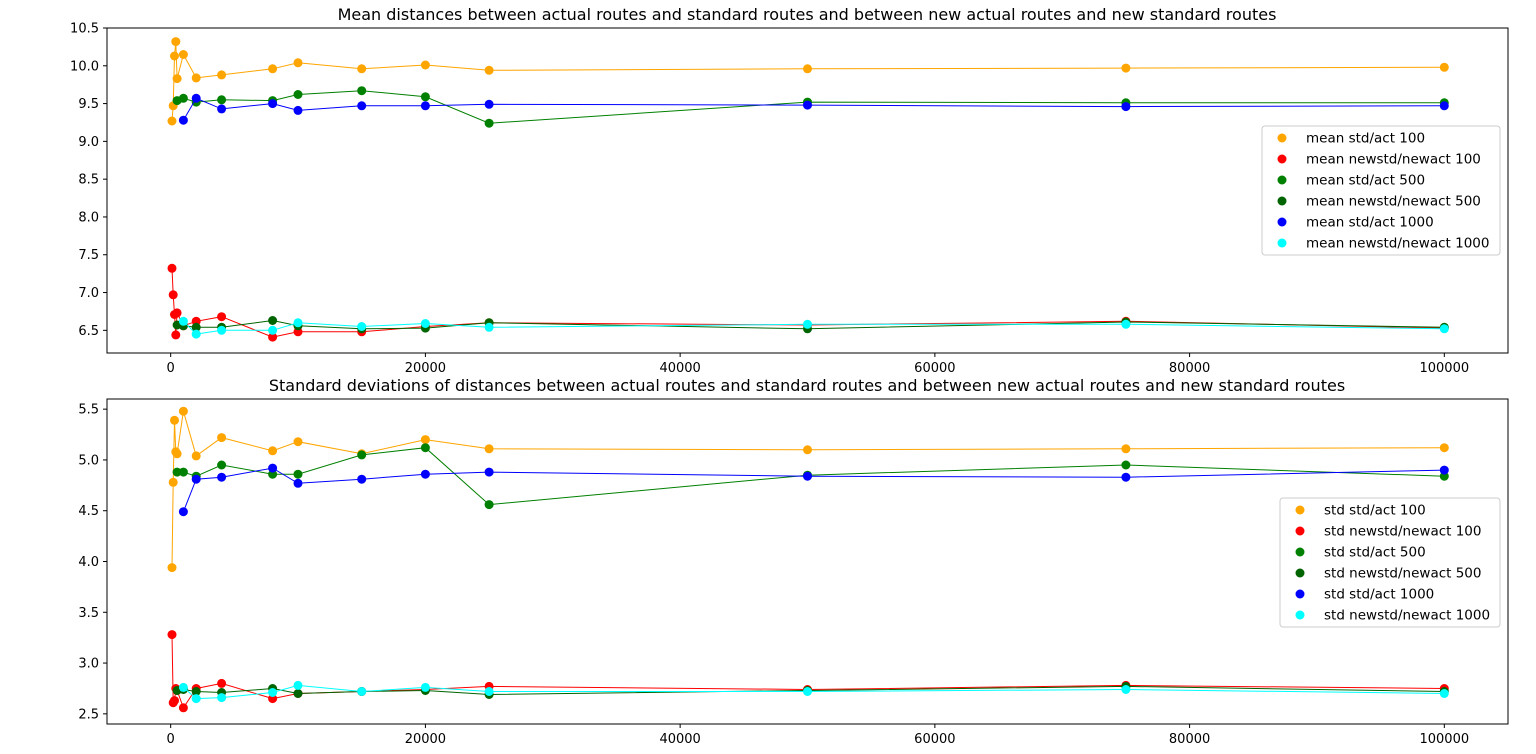 The height and width of the screenshot is (754, 1536). What do you see at coordinates (88, 180) in the screenshot?
I see `y-axis: 6.5 7.0 7.5 8.0 8.5 9.0 9.5 10.0 10.5` at bounding box center [88, 180].